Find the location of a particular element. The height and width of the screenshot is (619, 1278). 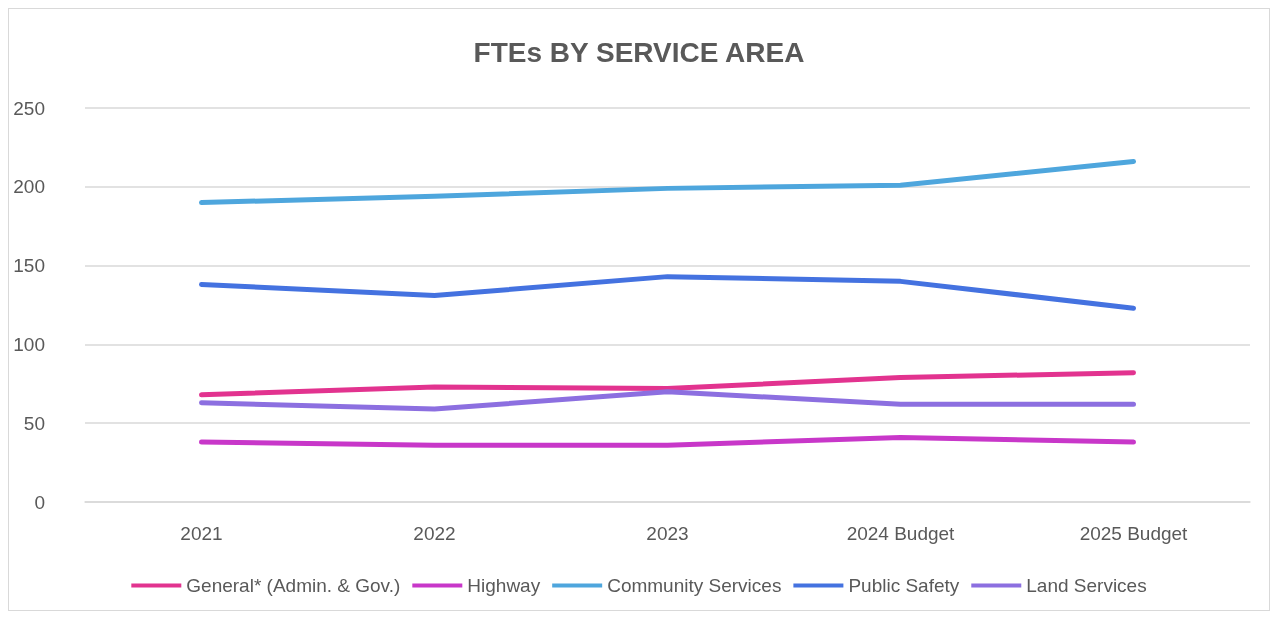

x-tick-label: 2025 Budget is located at coordinates (1134, 533).